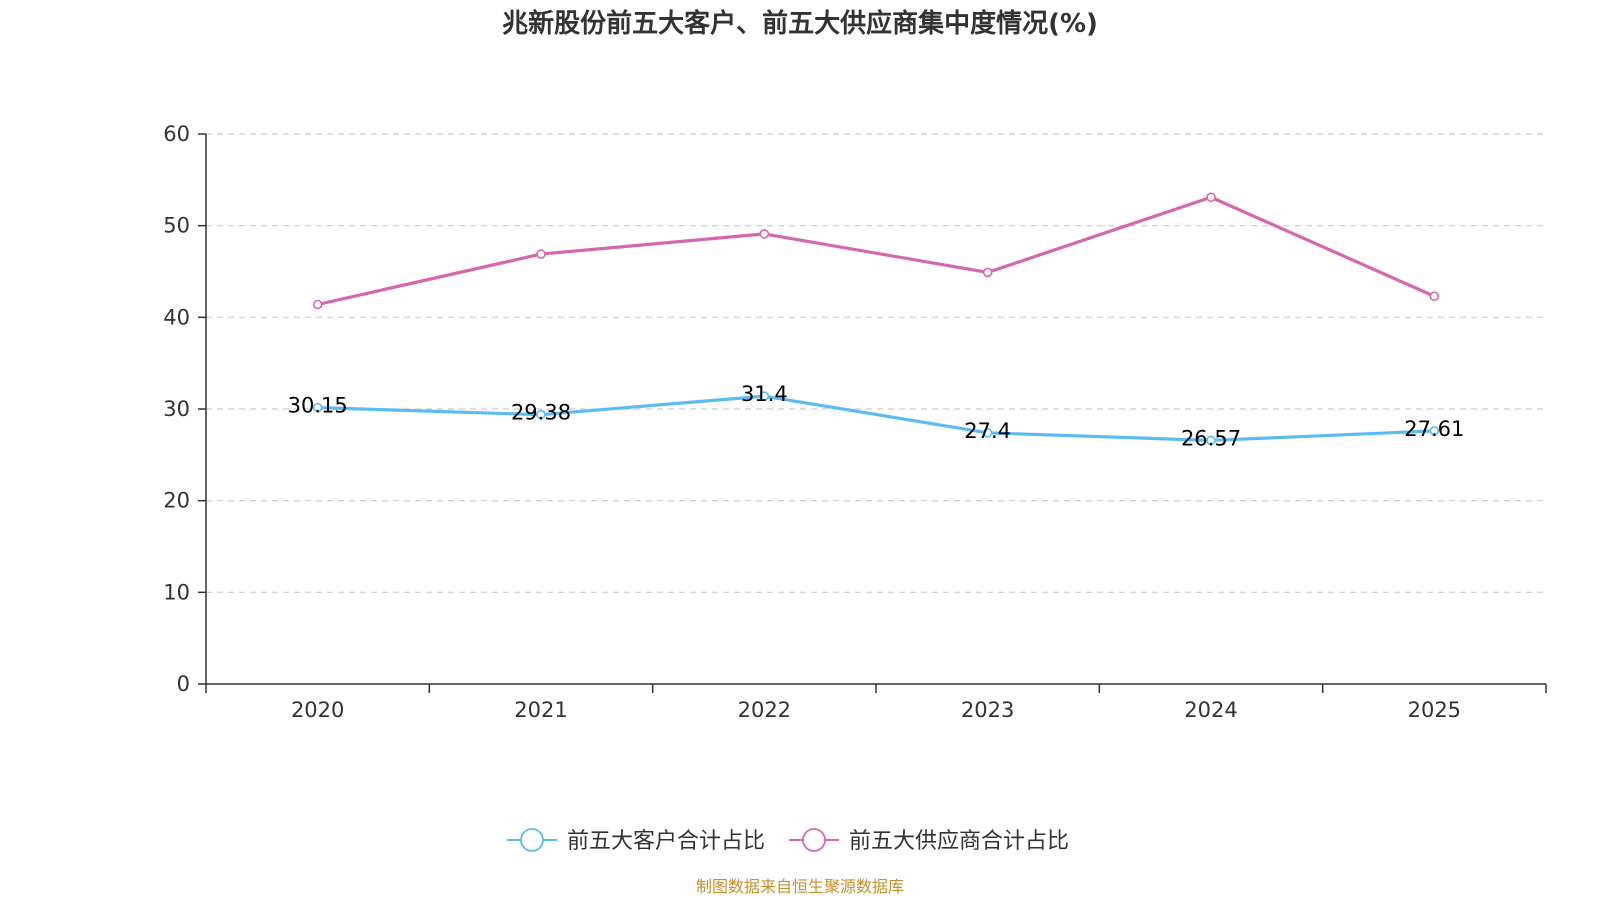 This screenshot has height=900, width=1600. I want to click on data-label: 27.4, so click(987, 431).